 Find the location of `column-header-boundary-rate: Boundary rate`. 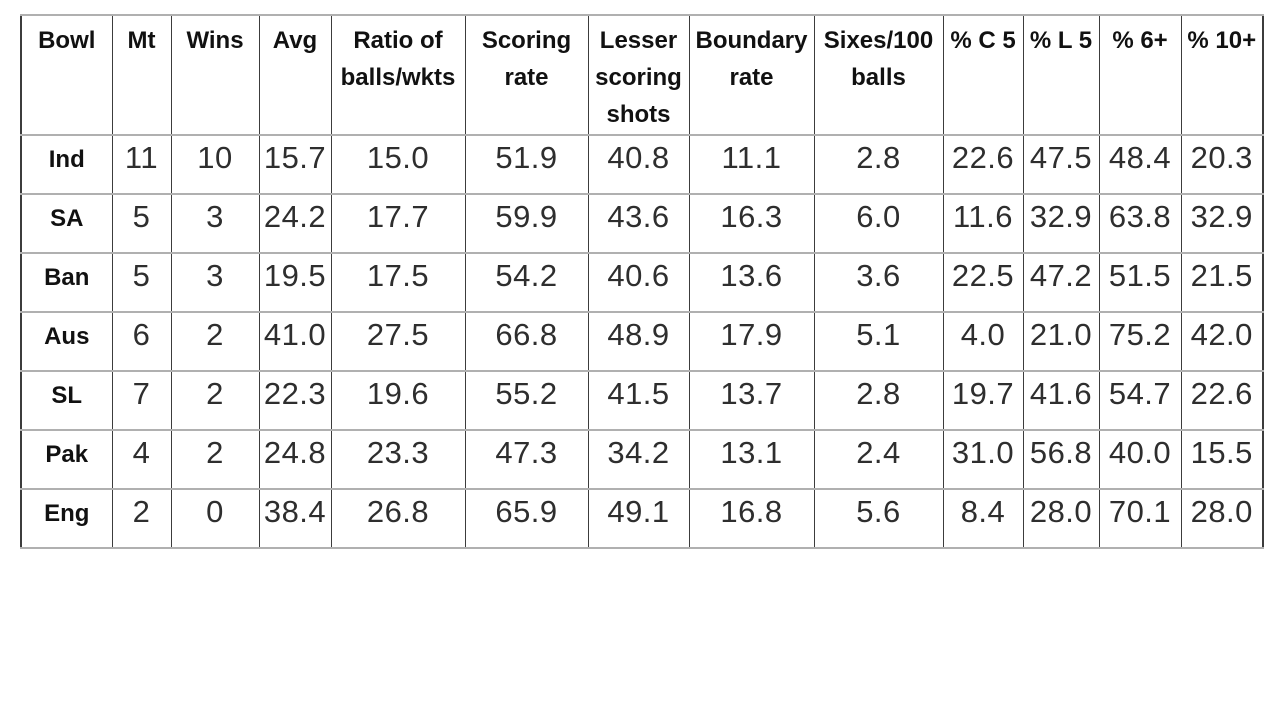

column-header-boundary-rate: Boundary rate is located at coordinates (751, 75).